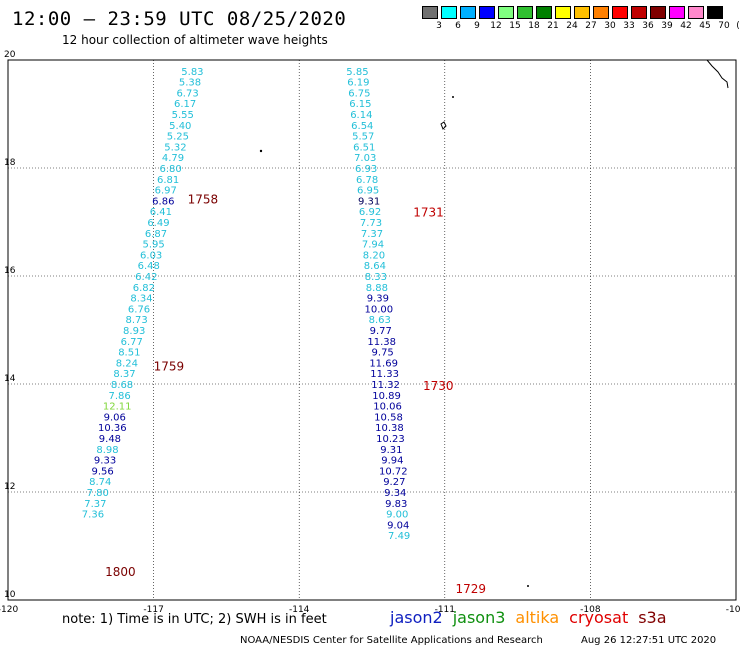 This screenshot has height=650, width=740. Describe the element at coordinates (537, 617) in the screenshot. I see `satellite-label: altika` at that location.